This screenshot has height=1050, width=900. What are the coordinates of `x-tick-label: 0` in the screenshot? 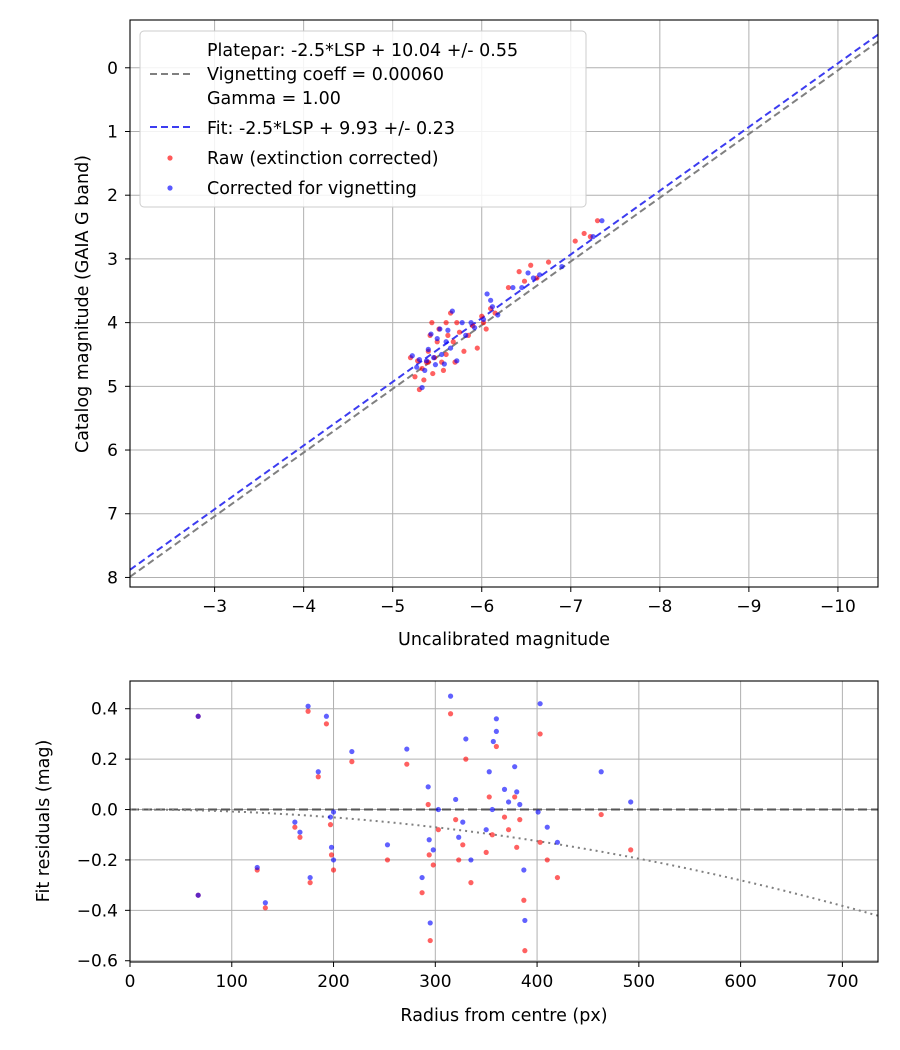 It's located at (130, 982).